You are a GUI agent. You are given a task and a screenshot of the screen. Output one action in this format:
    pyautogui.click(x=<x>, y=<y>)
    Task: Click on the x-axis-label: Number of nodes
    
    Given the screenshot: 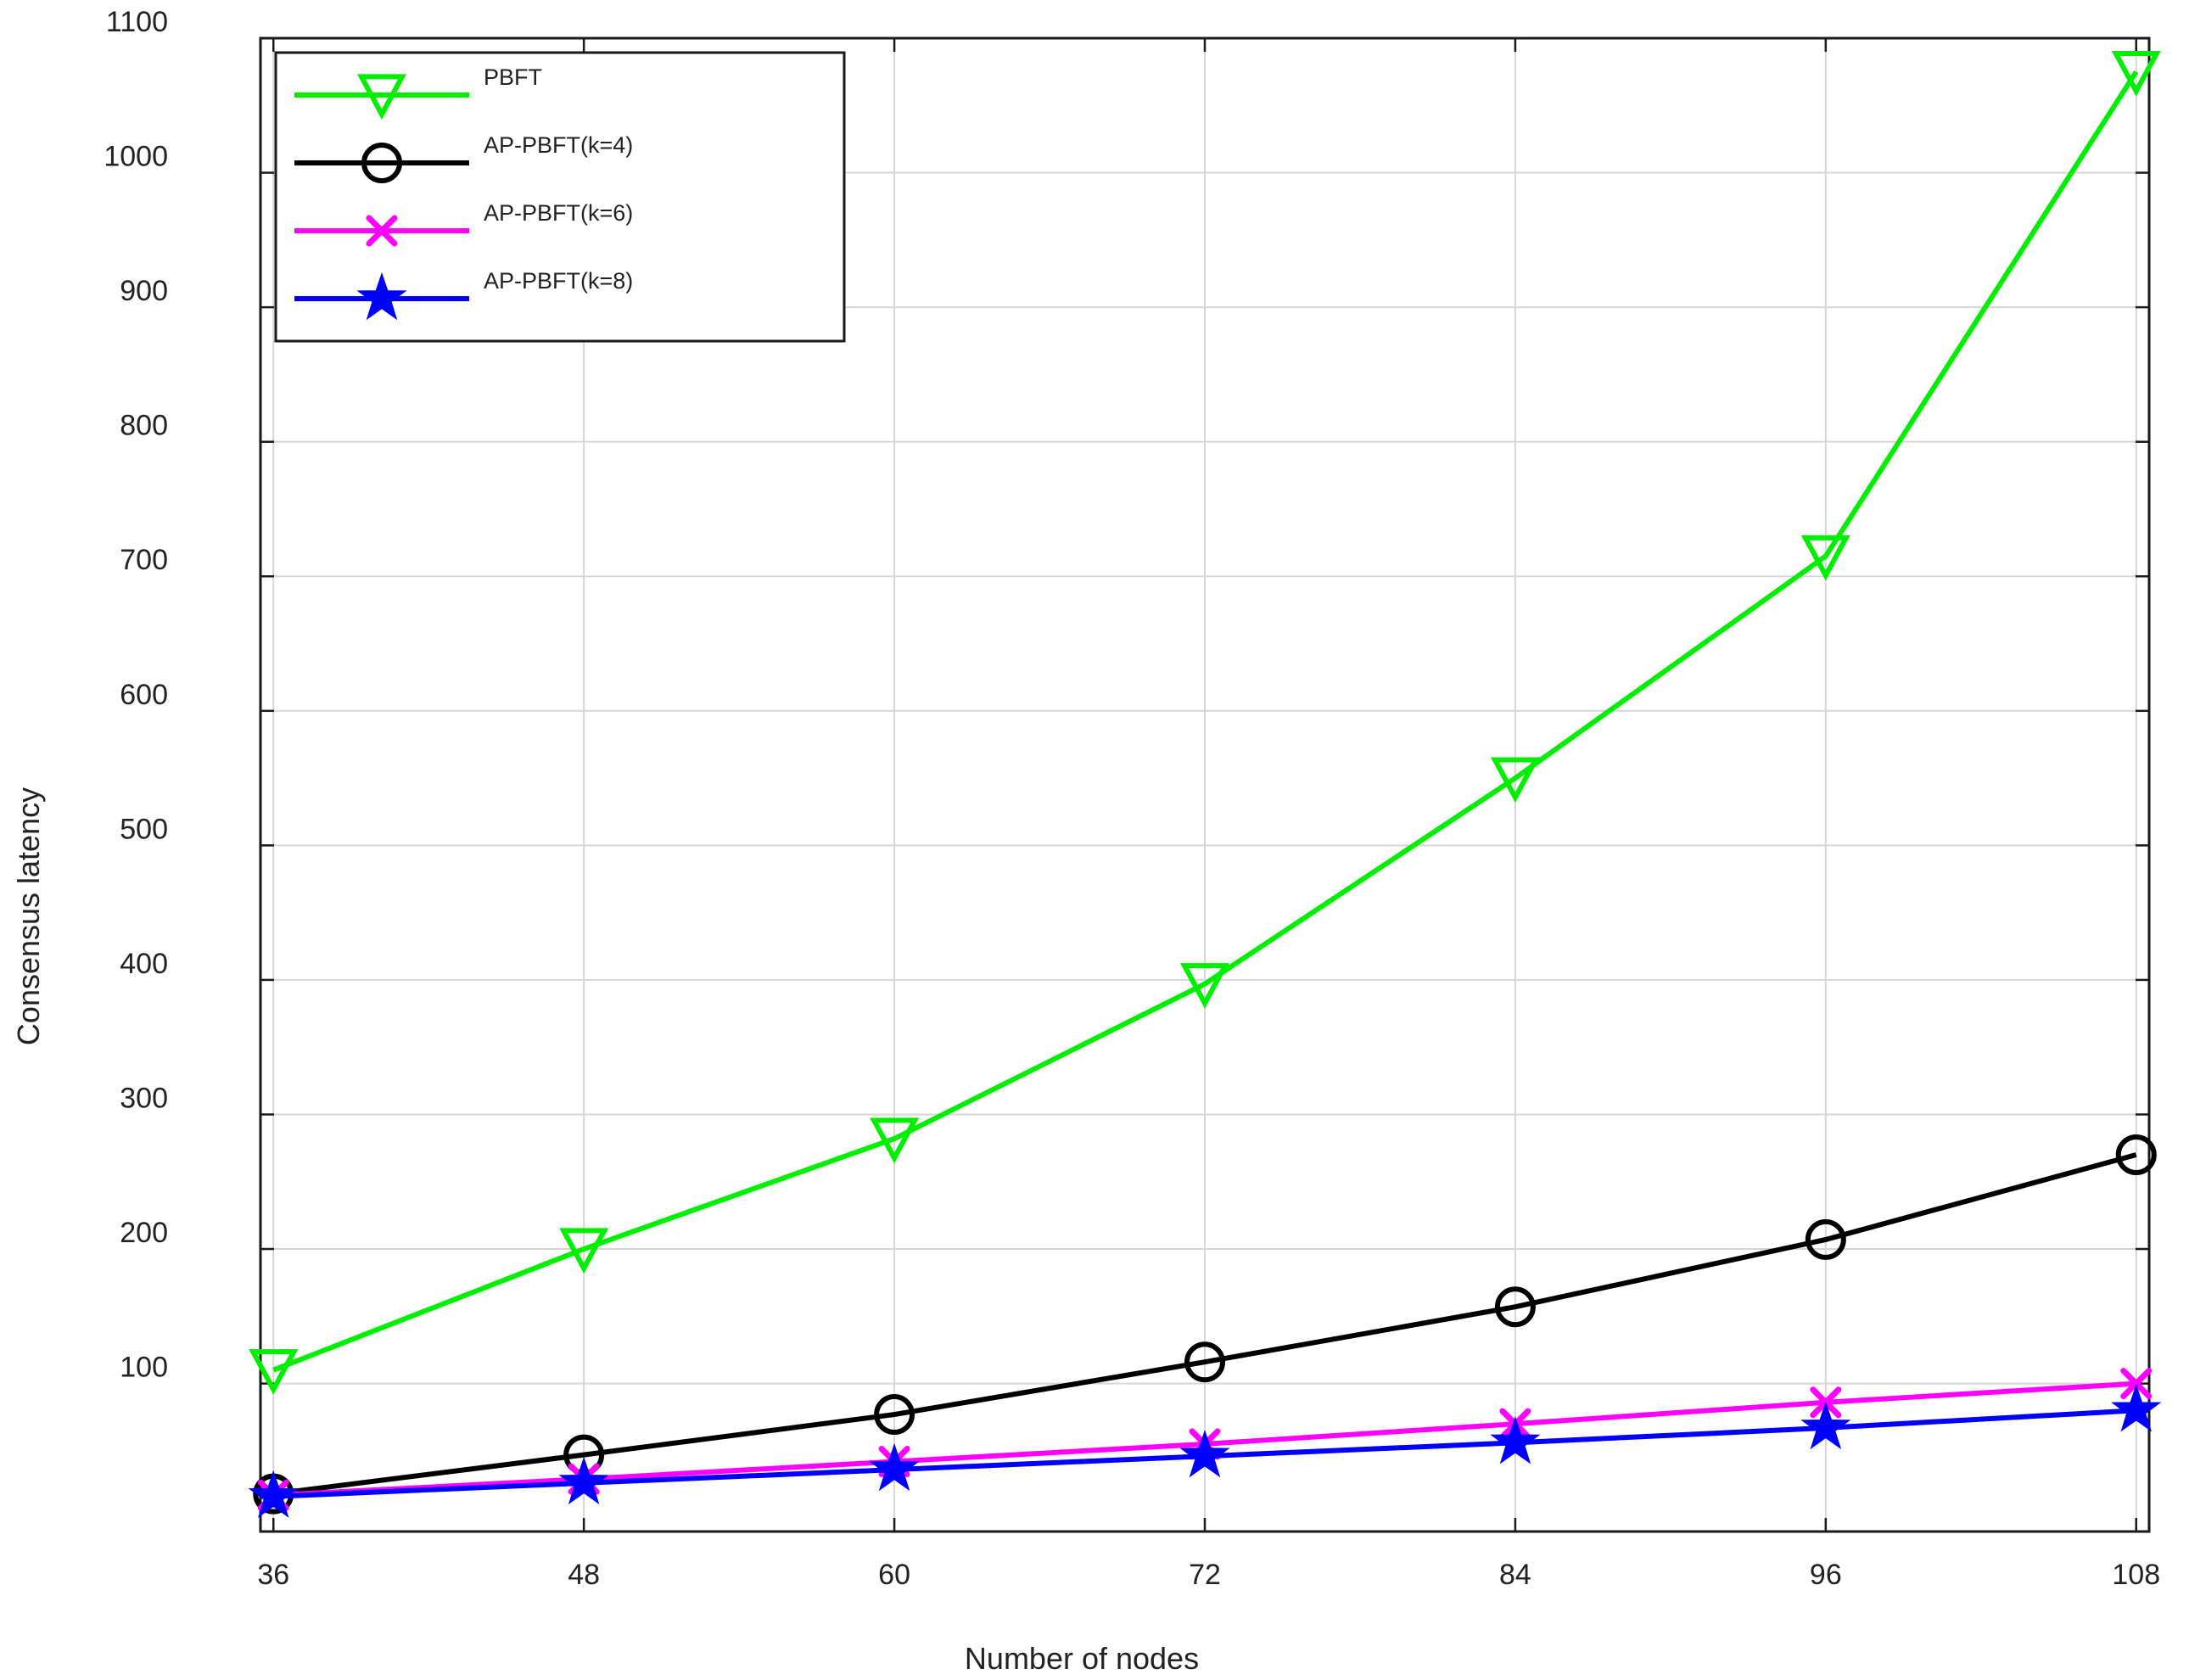 What is the action you would take?
    pyautogui.click(x=1082, y=1659)
    